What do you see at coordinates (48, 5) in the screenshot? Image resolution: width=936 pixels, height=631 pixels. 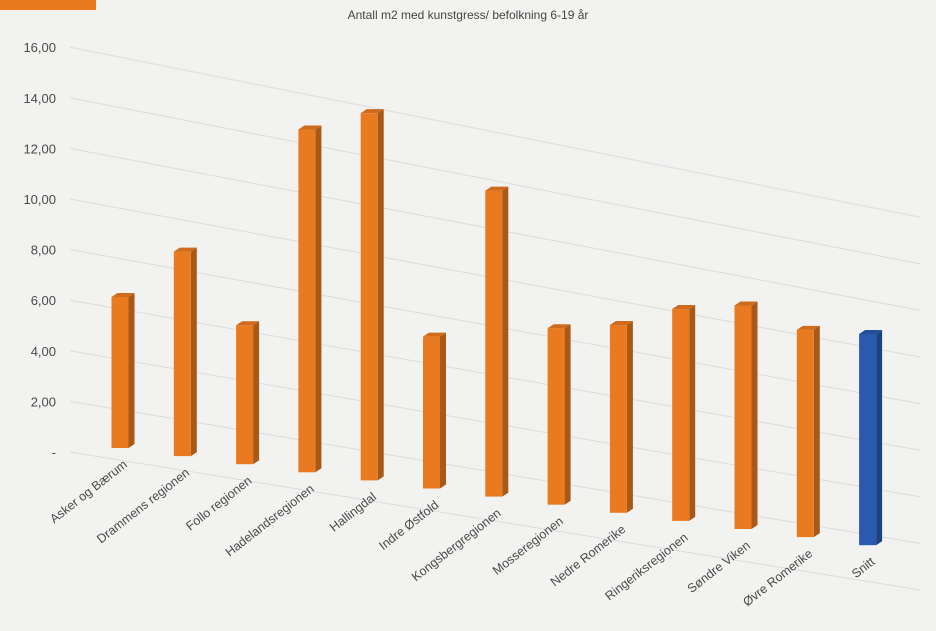 I see `corner-accent-tab` at bounding box center [48, 5].